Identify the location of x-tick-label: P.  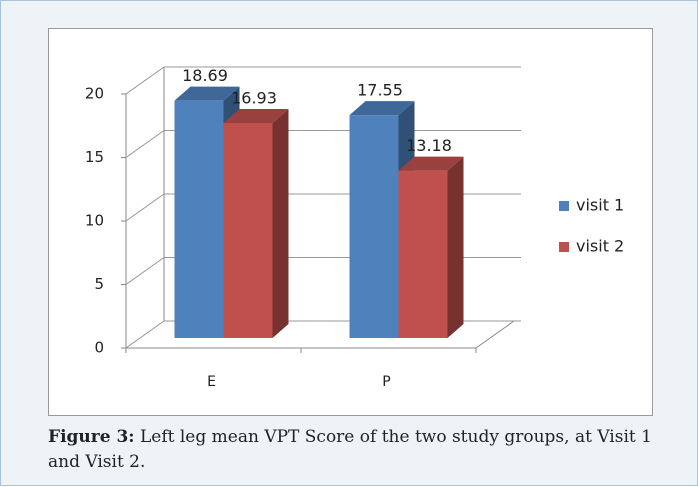
(386, 382).